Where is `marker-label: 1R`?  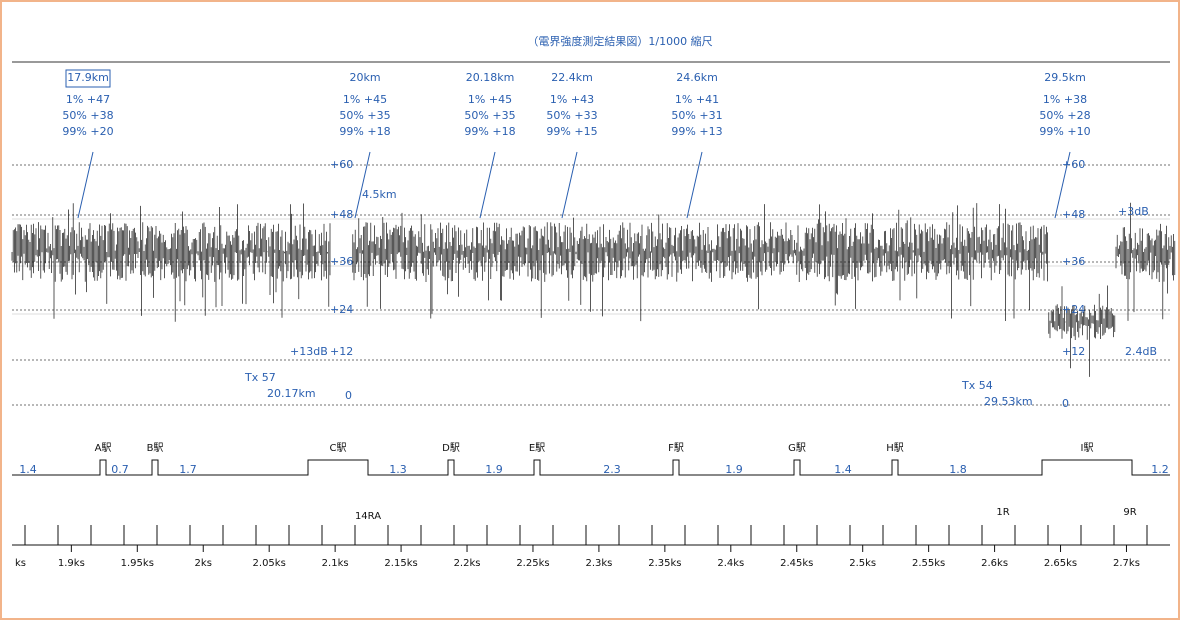 marker-label: 1R is located at coordinates (1002, 512).